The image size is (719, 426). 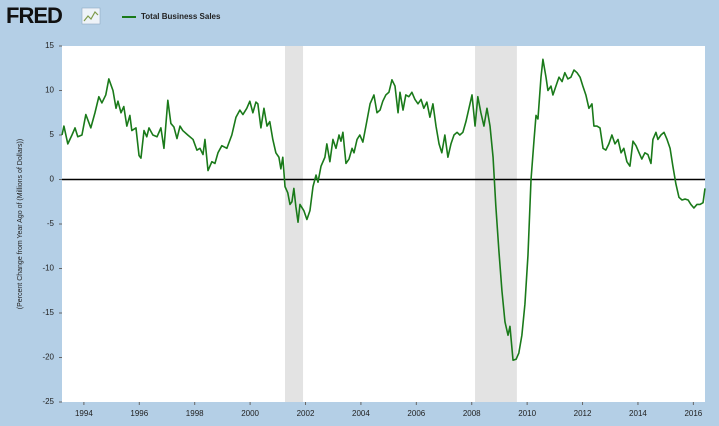 I want to click on brand-logo: FRED, so click(x=34, y=15).